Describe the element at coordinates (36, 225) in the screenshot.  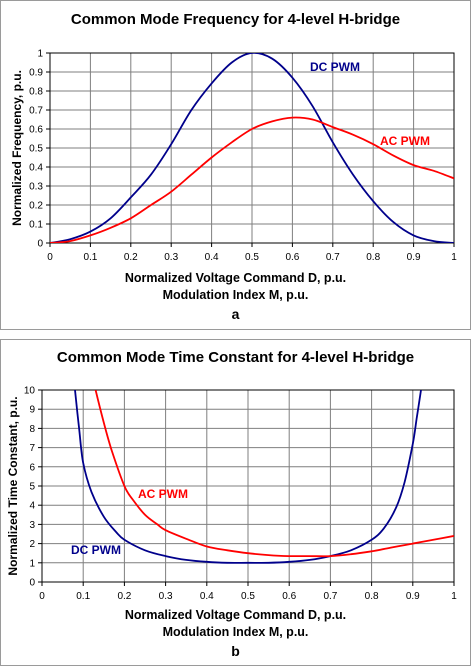
I see `y-tick-label: 0.1` at that location.